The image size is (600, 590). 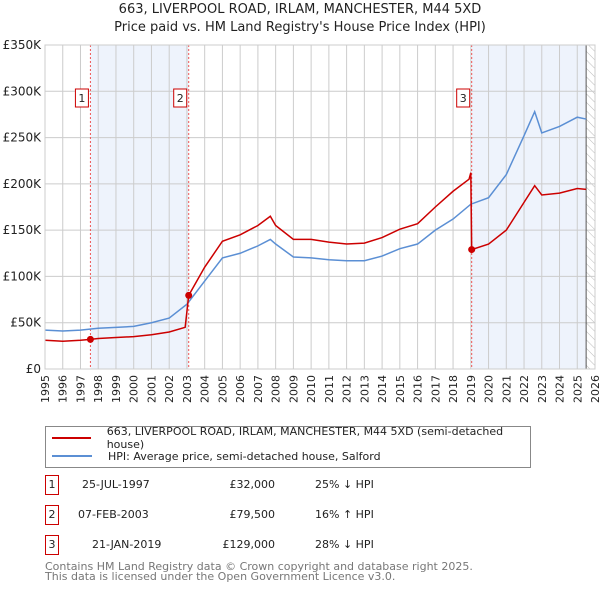 What do you see at coordinates (594, 389) in the screenshot?
I see `x-tick-label: 2026` at bounding box center [594, 389].